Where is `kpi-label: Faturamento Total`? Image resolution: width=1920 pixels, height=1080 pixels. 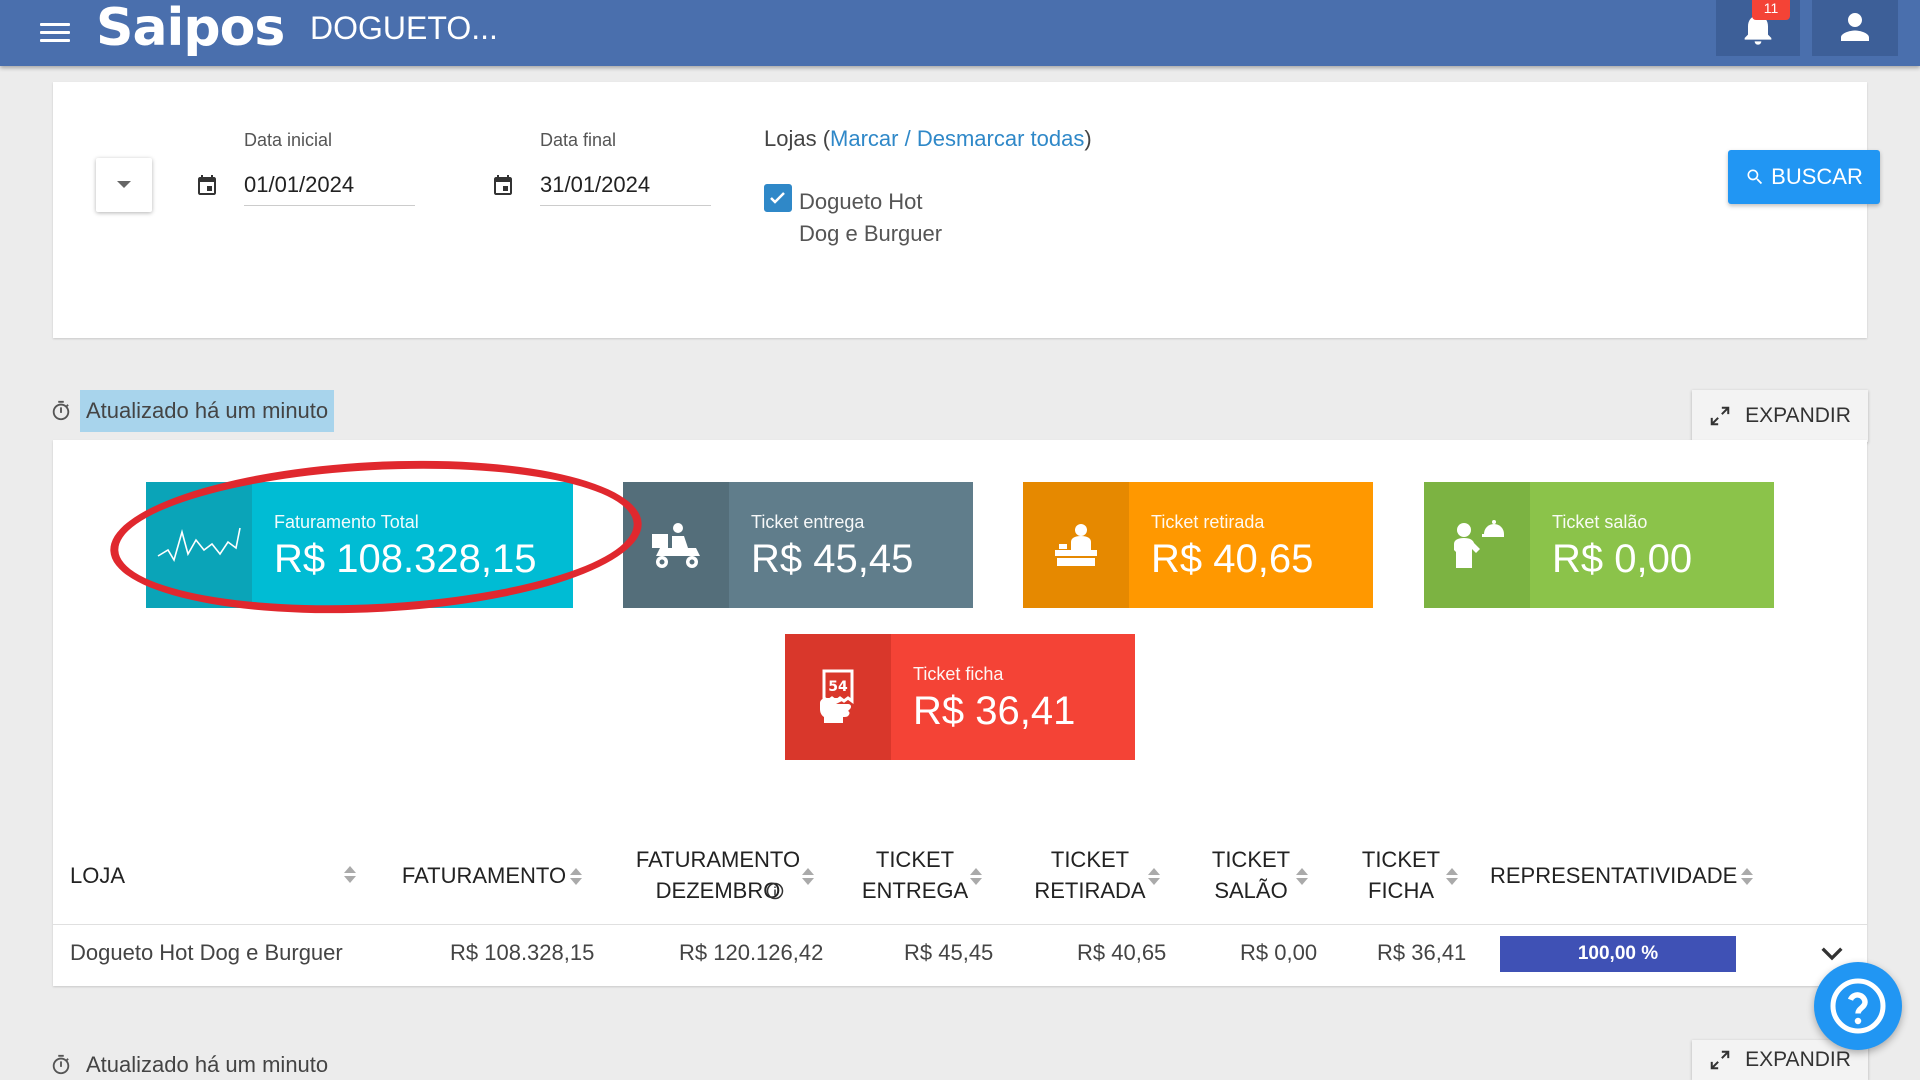 kpi-label: Faturamento Total is located at coordinates (346, 522).